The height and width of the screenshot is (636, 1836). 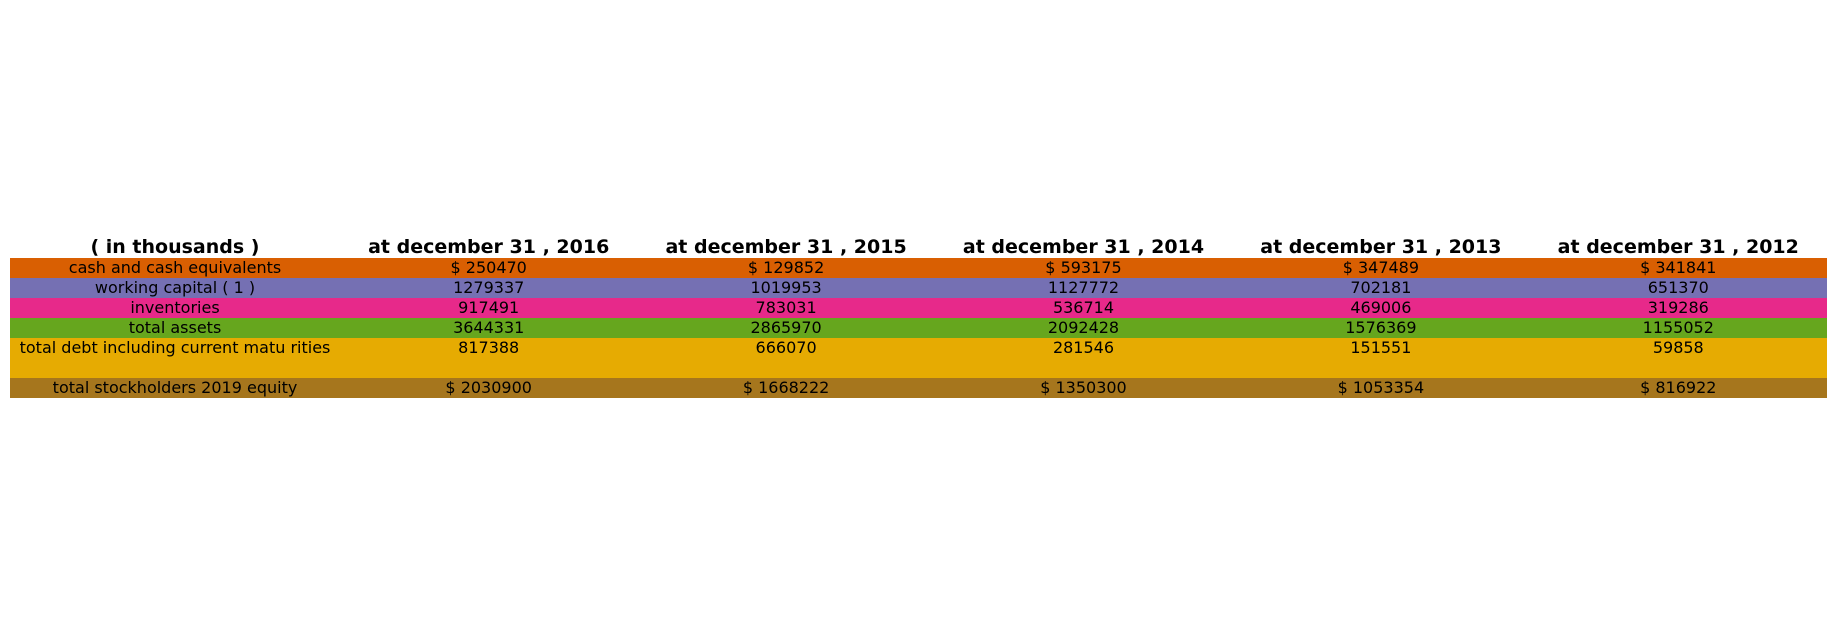 I want to click on table-cell: $ 347489, so click(x=1381, y=267).